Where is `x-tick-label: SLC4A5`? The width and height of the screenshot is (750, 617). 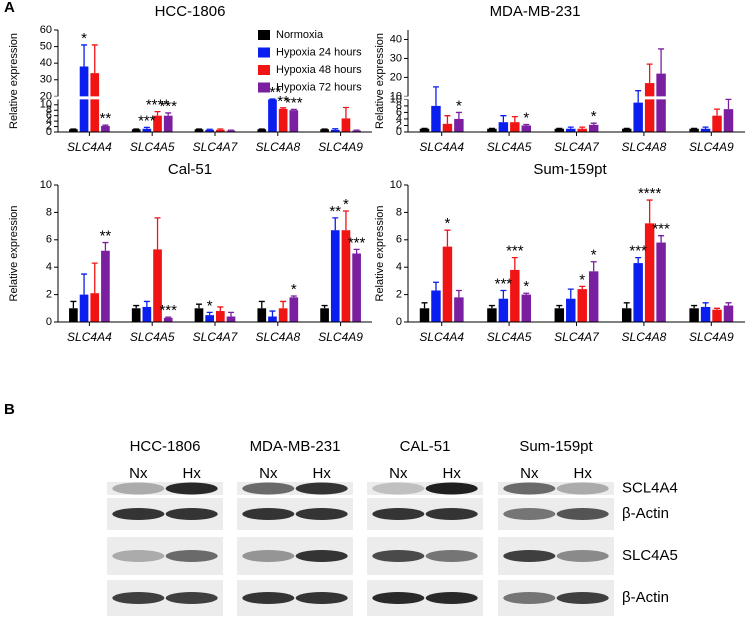 x-tick-label: SLC4A5 is located at coordinates (509, 147).